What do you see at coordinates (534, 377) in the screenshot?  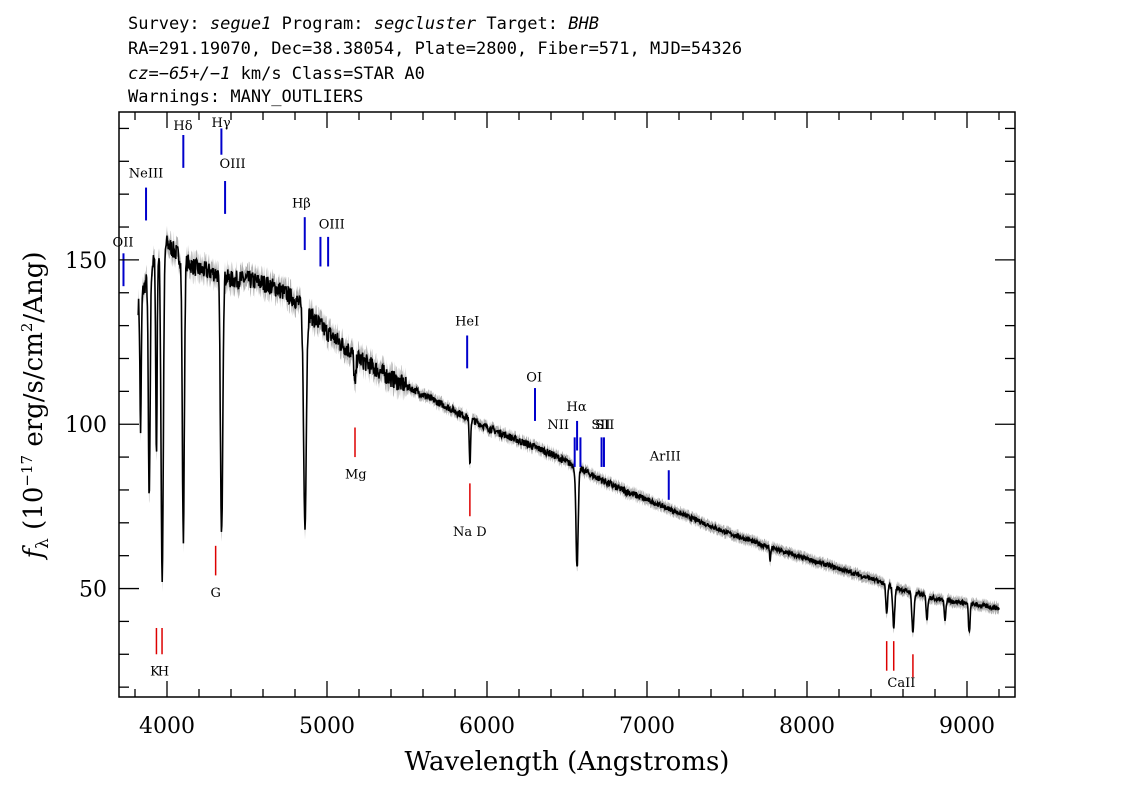 I see `spectral-line-label: OI` at bounding box center [534, 377].